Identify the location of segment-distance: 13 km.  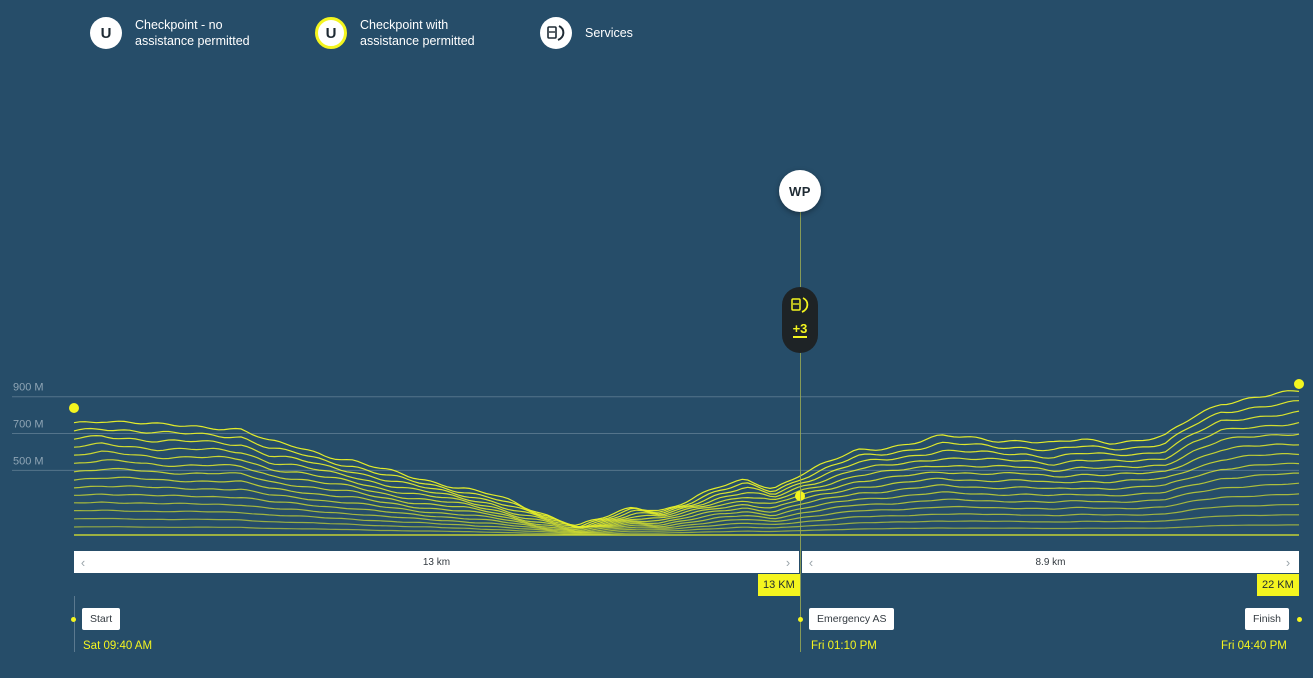
(436, 562).